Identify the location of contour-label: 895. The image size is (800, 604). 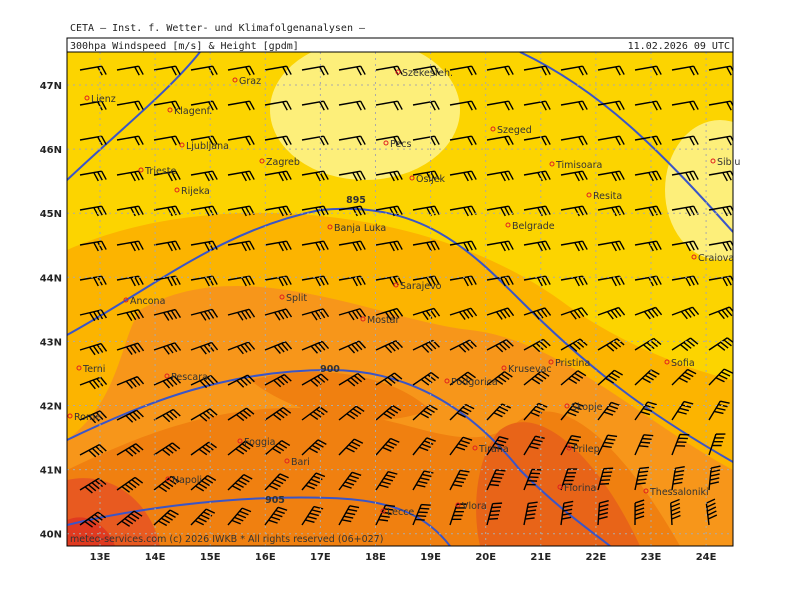
(356, 200).